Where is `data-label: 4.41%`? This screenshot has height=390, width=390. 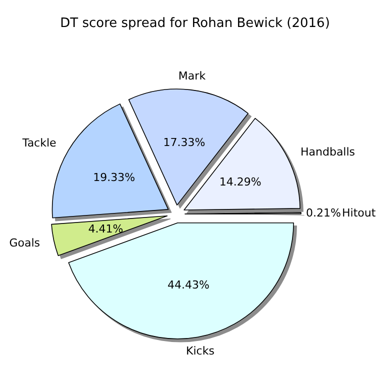
data-label: 4.41% is located at coordinates (106, 229).